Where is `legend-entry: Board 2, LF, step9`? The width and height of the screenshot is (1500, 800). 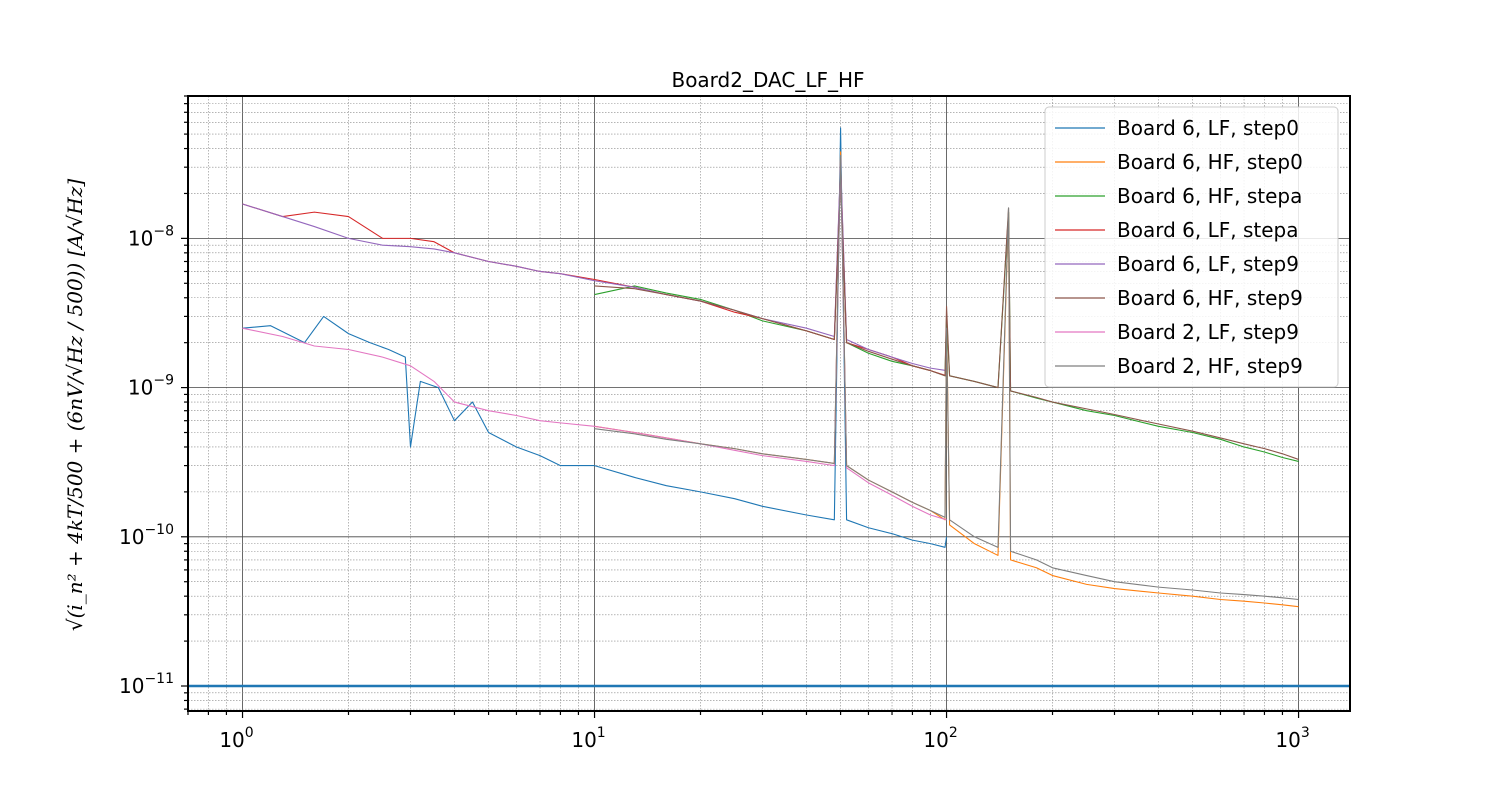 legend-entry: Board 2, LF, step9 is located at coordinates (1208, 332).